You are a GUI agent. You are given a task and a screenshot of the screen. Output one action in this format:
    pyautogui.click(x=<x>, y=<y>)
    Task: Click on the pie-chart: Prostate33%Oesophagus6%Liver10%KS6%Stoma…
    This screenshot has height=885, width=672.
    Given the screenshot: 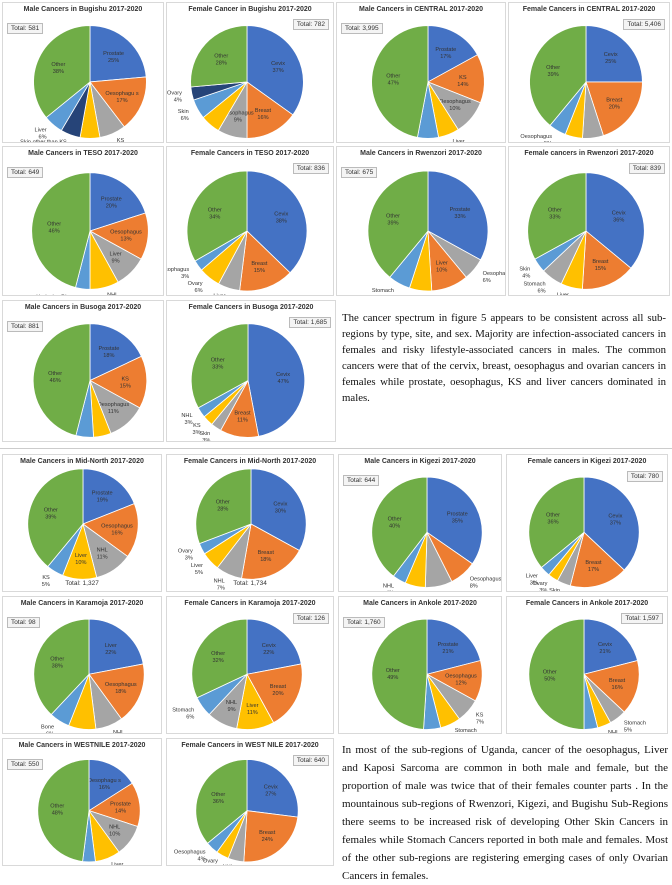 What is the action you would take?
    pyautogui.click(x=421, y=221)
    